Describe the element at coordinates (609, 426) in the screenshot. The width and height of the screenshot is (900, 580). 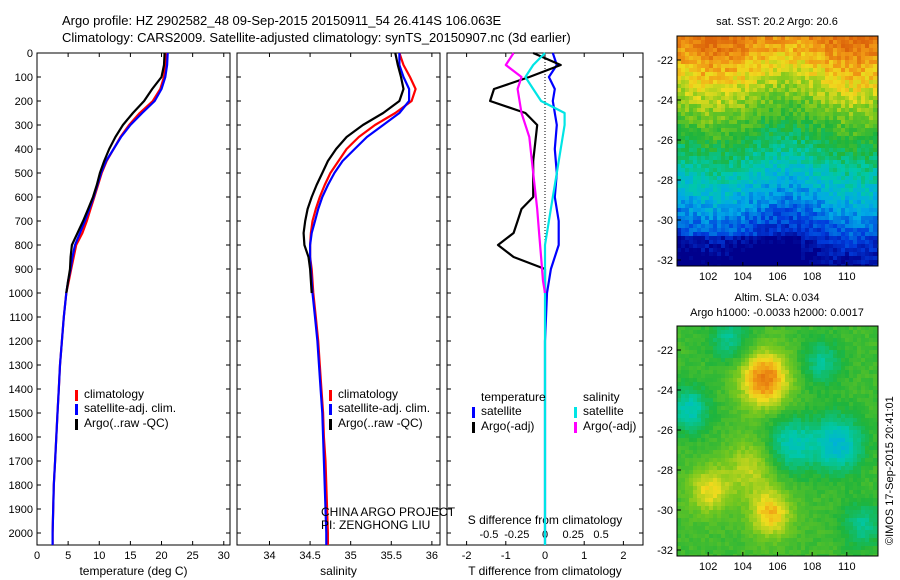
I see `legend-label: Argo(-adj)` at that location.